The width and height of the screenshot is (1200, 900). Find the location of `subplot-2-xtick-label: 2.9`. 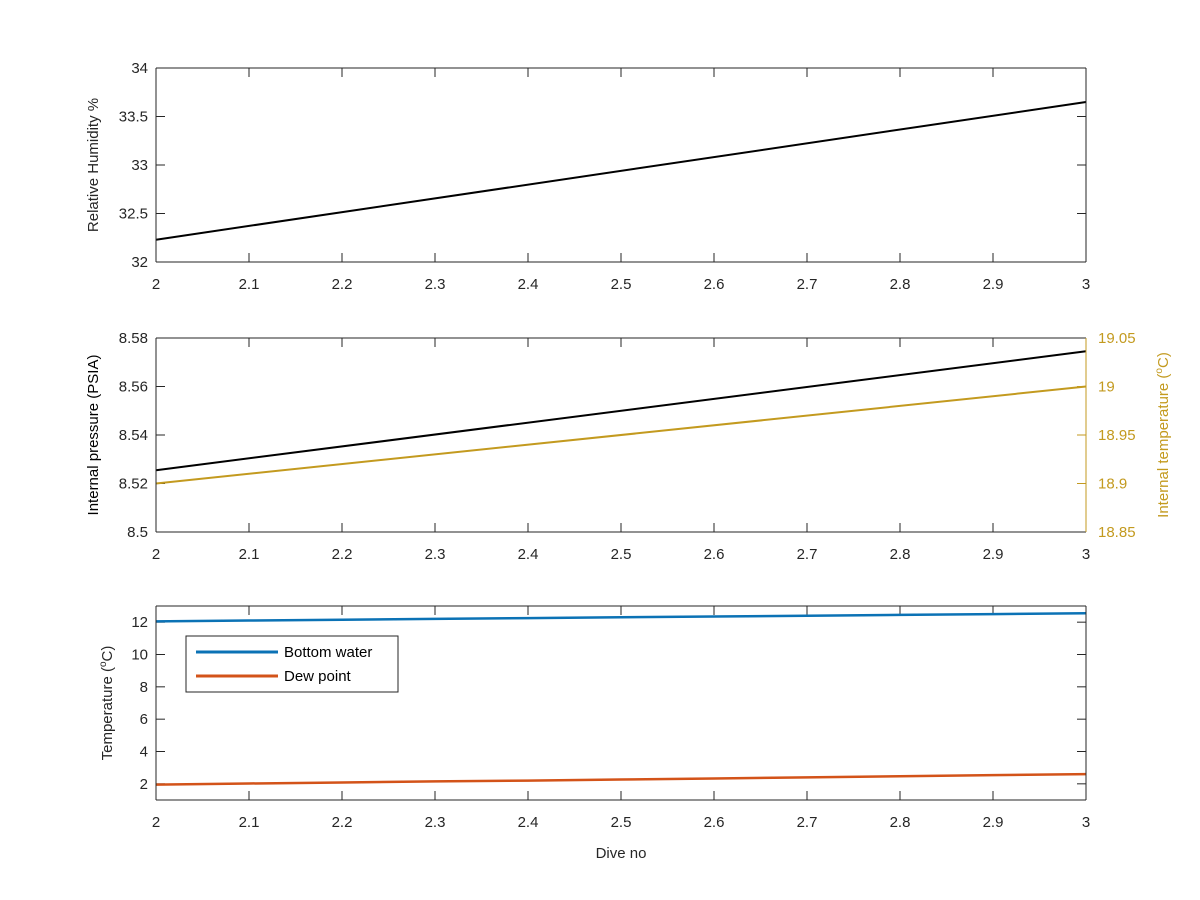

subplot-2-xtick-label: 2.9 is located at coordinates (993, 554).